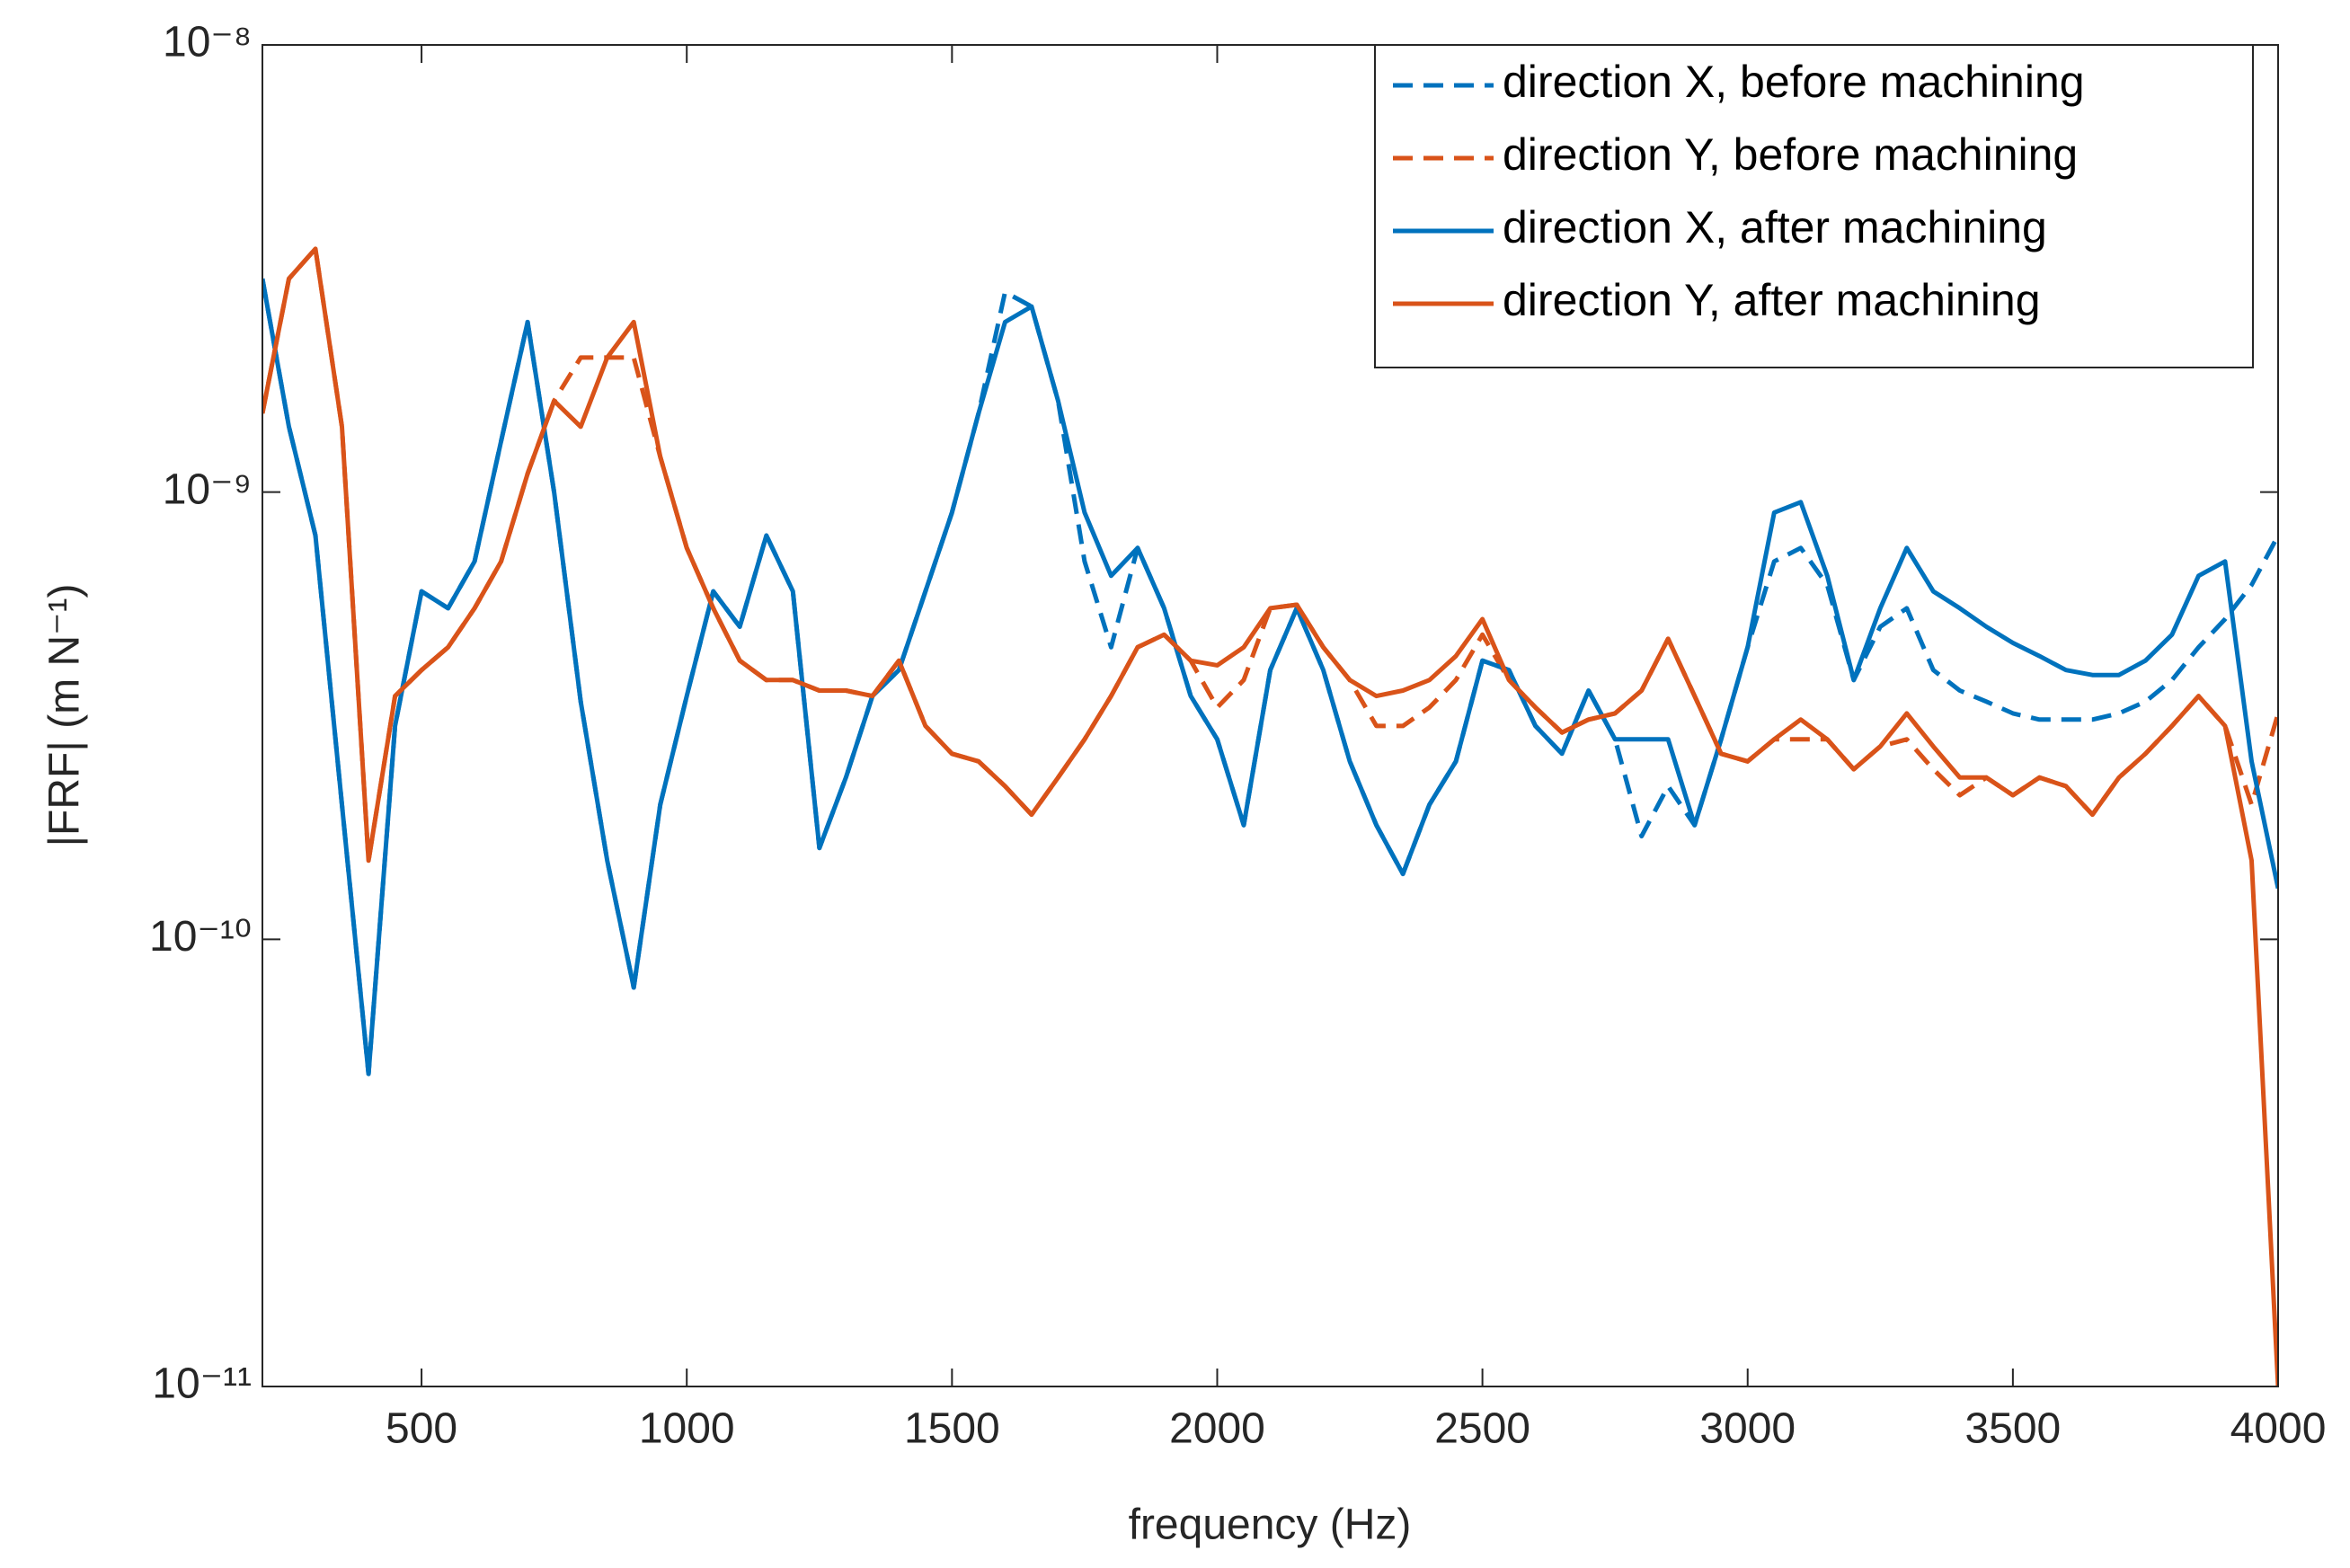 This screenshot has height=1568, width=2350. I want to click on x-tick-label: 1000, so click(687, 1429).